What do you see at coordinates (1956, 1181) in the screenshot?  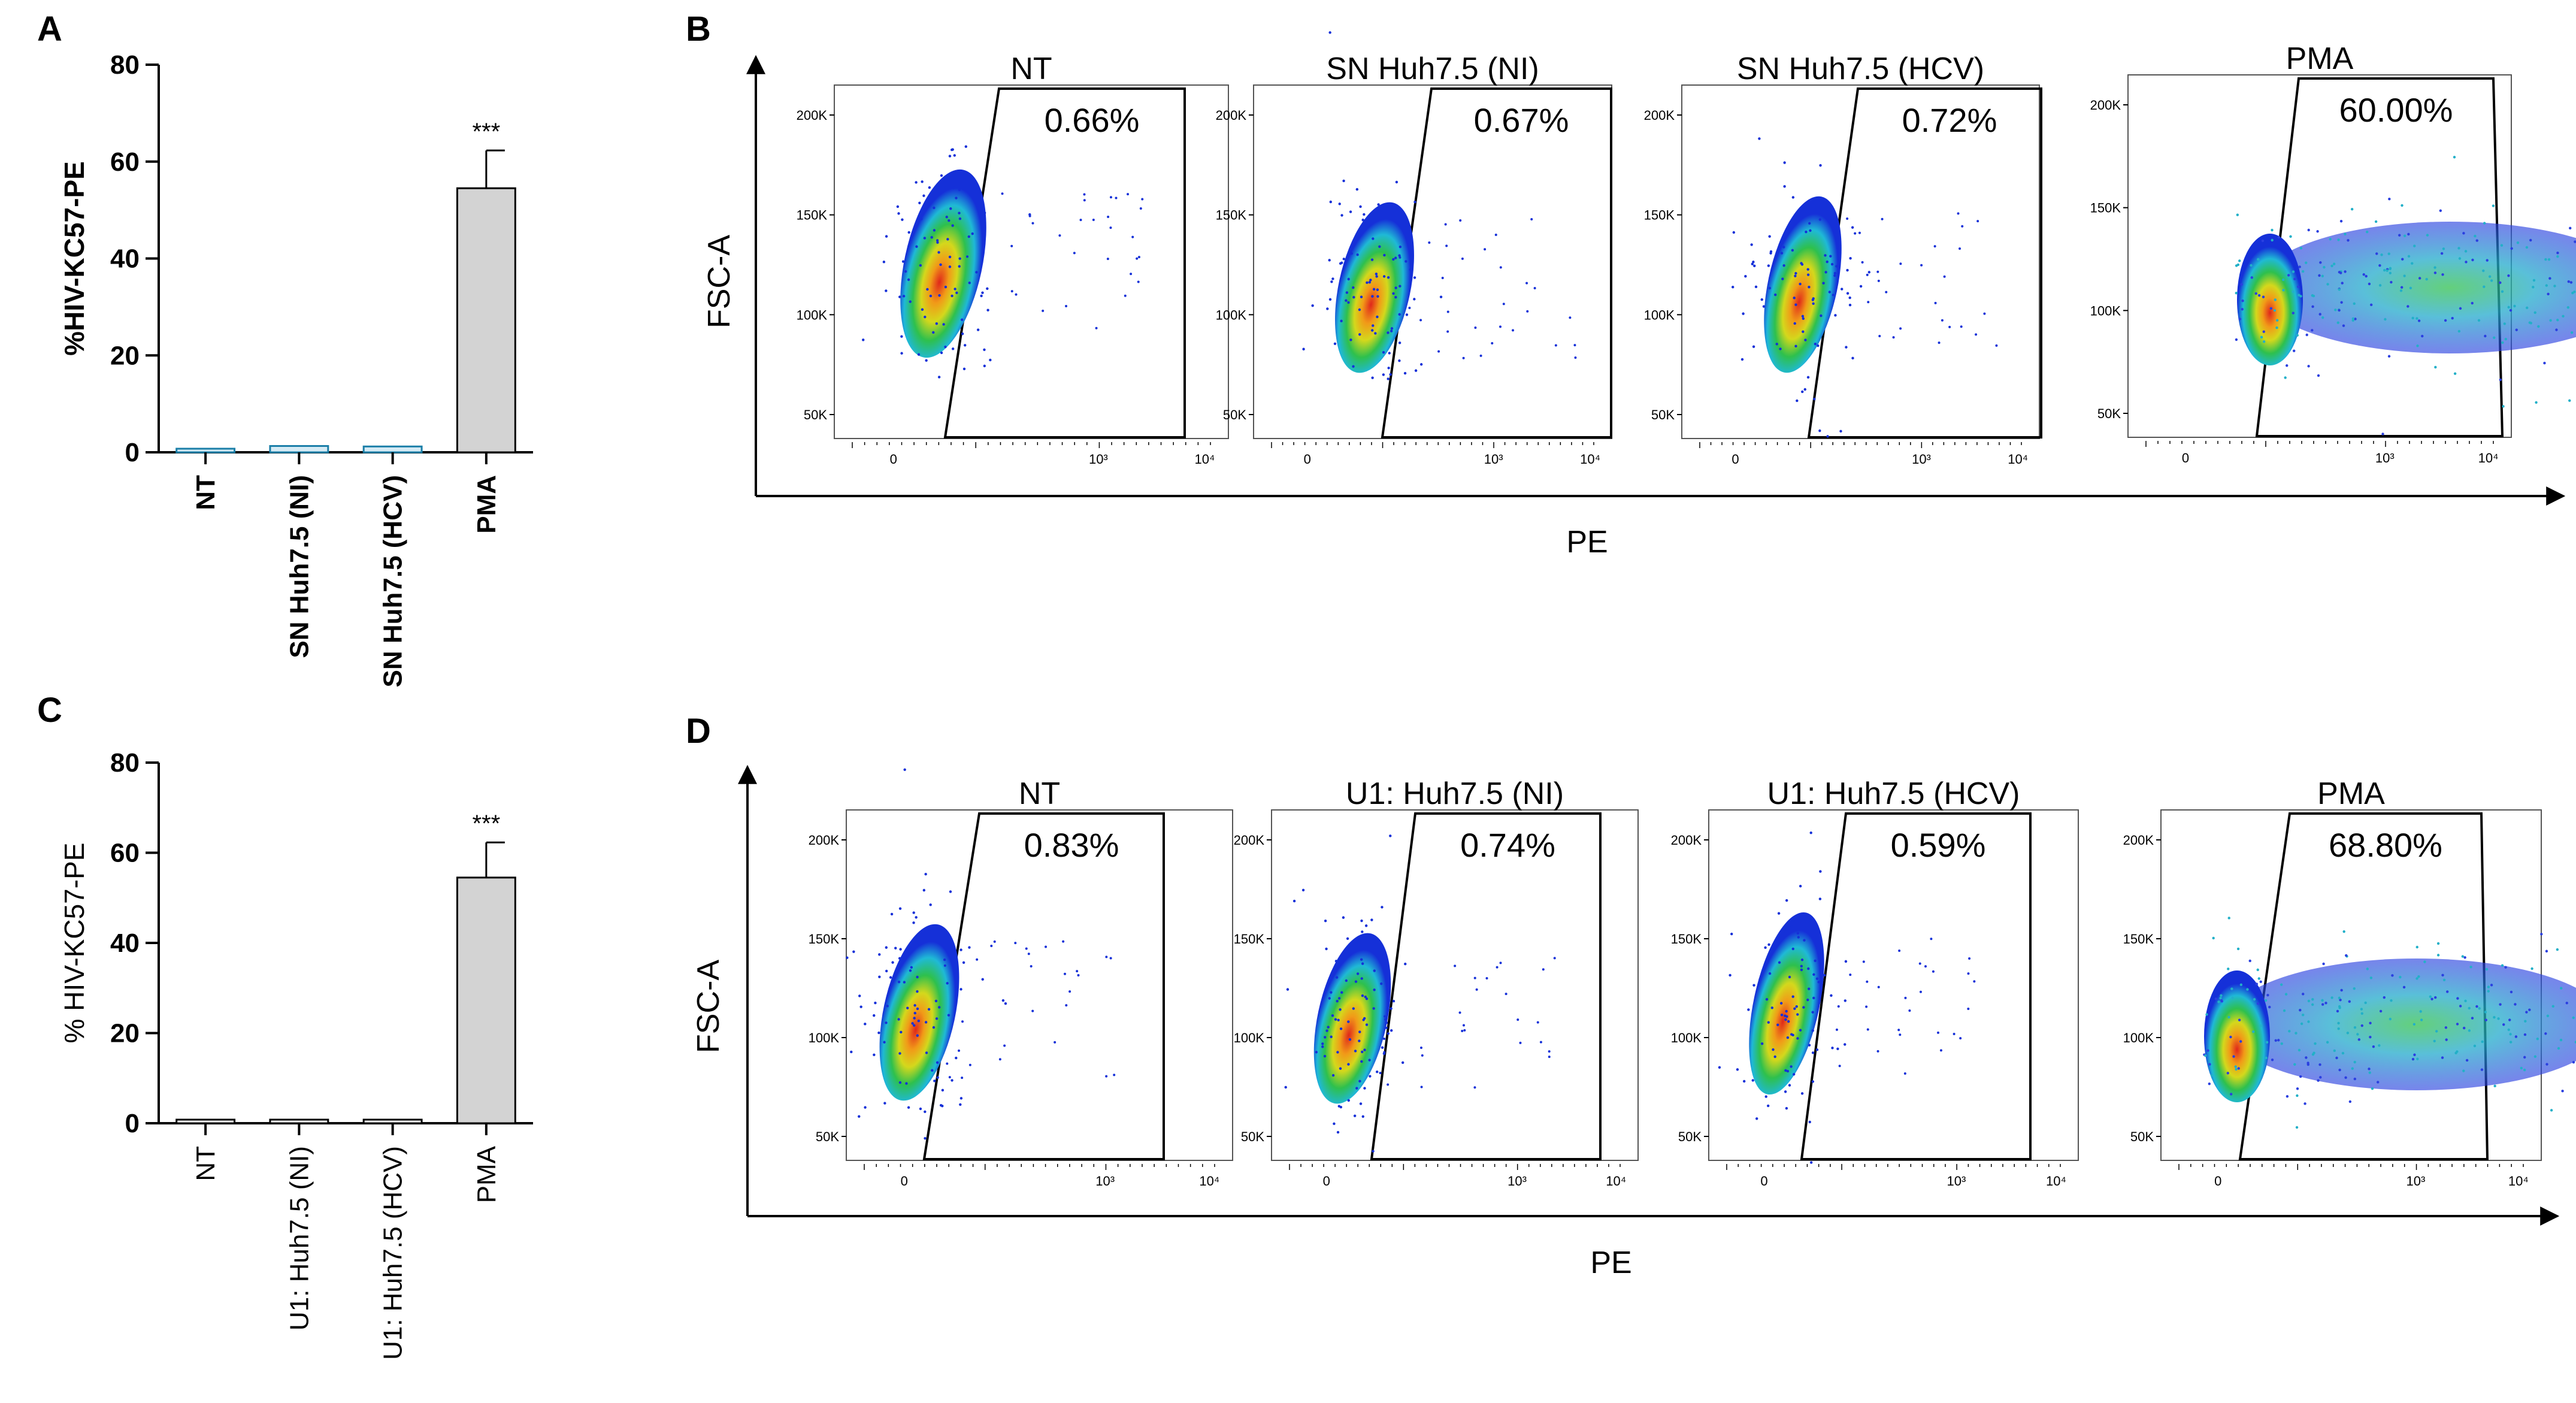 I see `flow-x-tick-label: 10³` at bounding box center [1956, 1181].